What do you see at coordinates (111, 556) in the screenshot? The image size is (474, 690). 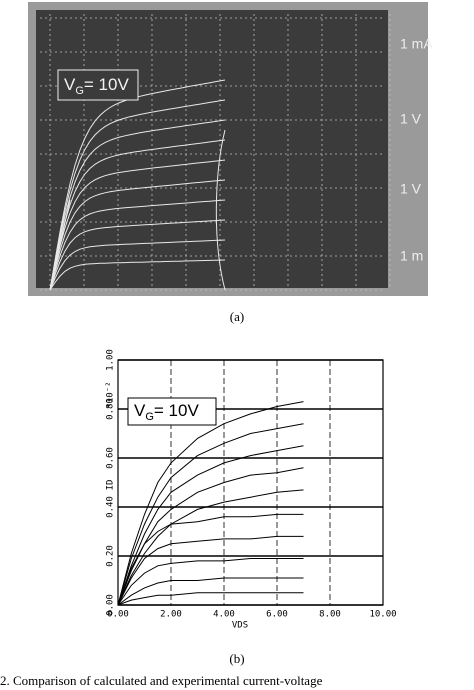 I see `y-tick-label: 0.20` at bounding box center [111, 556].